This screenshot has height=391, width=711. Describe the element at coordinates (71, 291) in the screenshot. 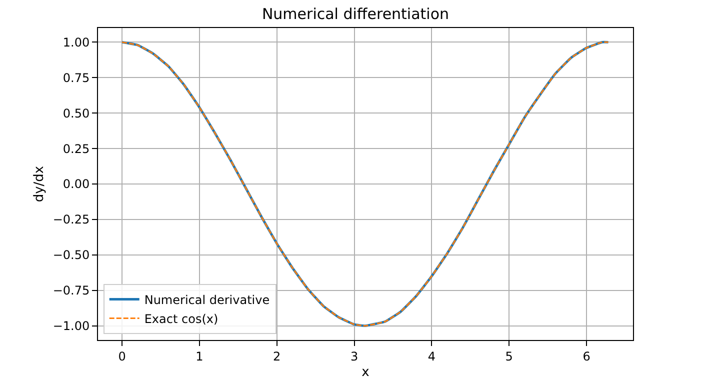

I see `y-tick-label: −0.75` at that location.